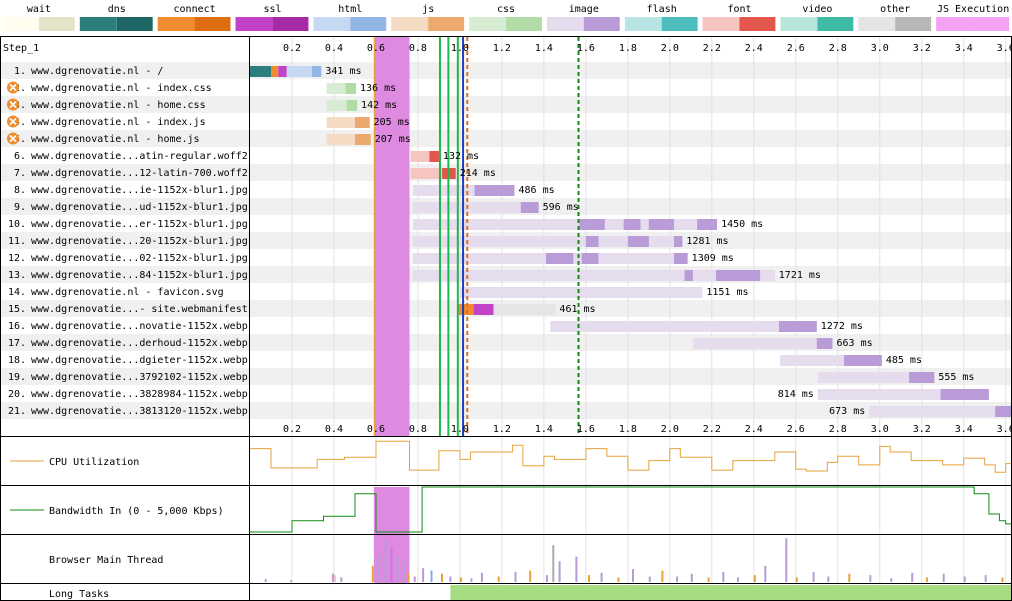  Describe the element at coordinates (631, 456) in the screenshot. I see `cpu-utilization-line` at that location.